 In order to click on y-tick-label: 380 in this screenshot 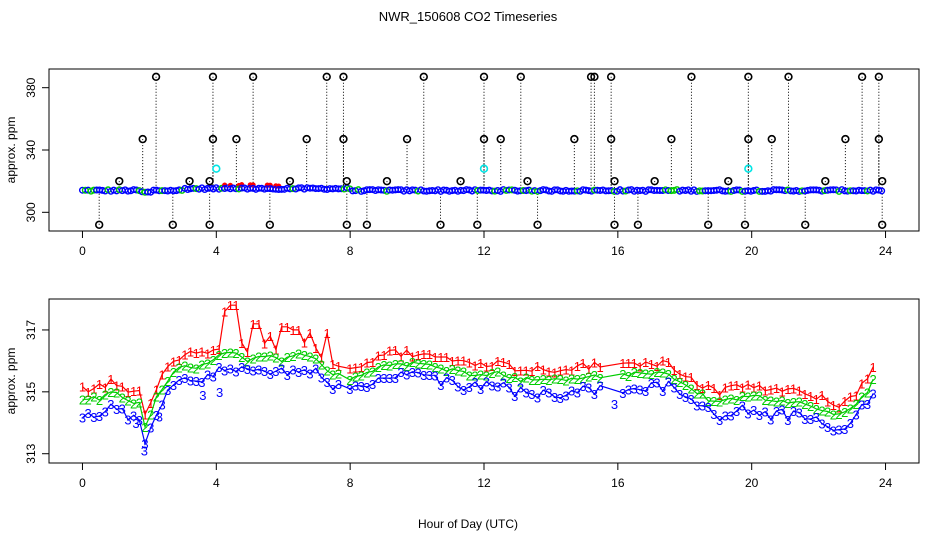, I will do `click(31, 87)`.